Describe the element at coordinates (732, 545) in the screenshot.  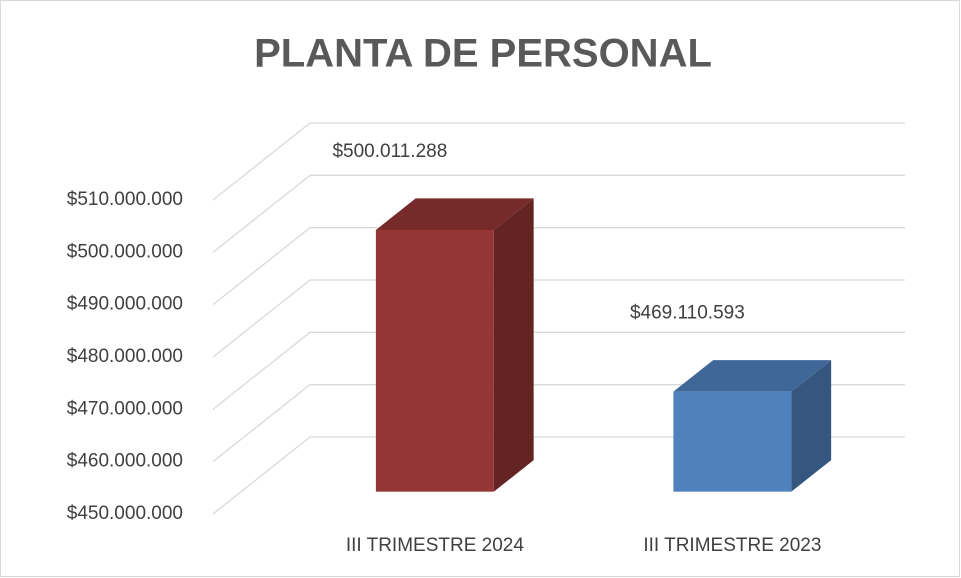
I see `x-tick-label: III TRIMESTRE 2023` at that location.